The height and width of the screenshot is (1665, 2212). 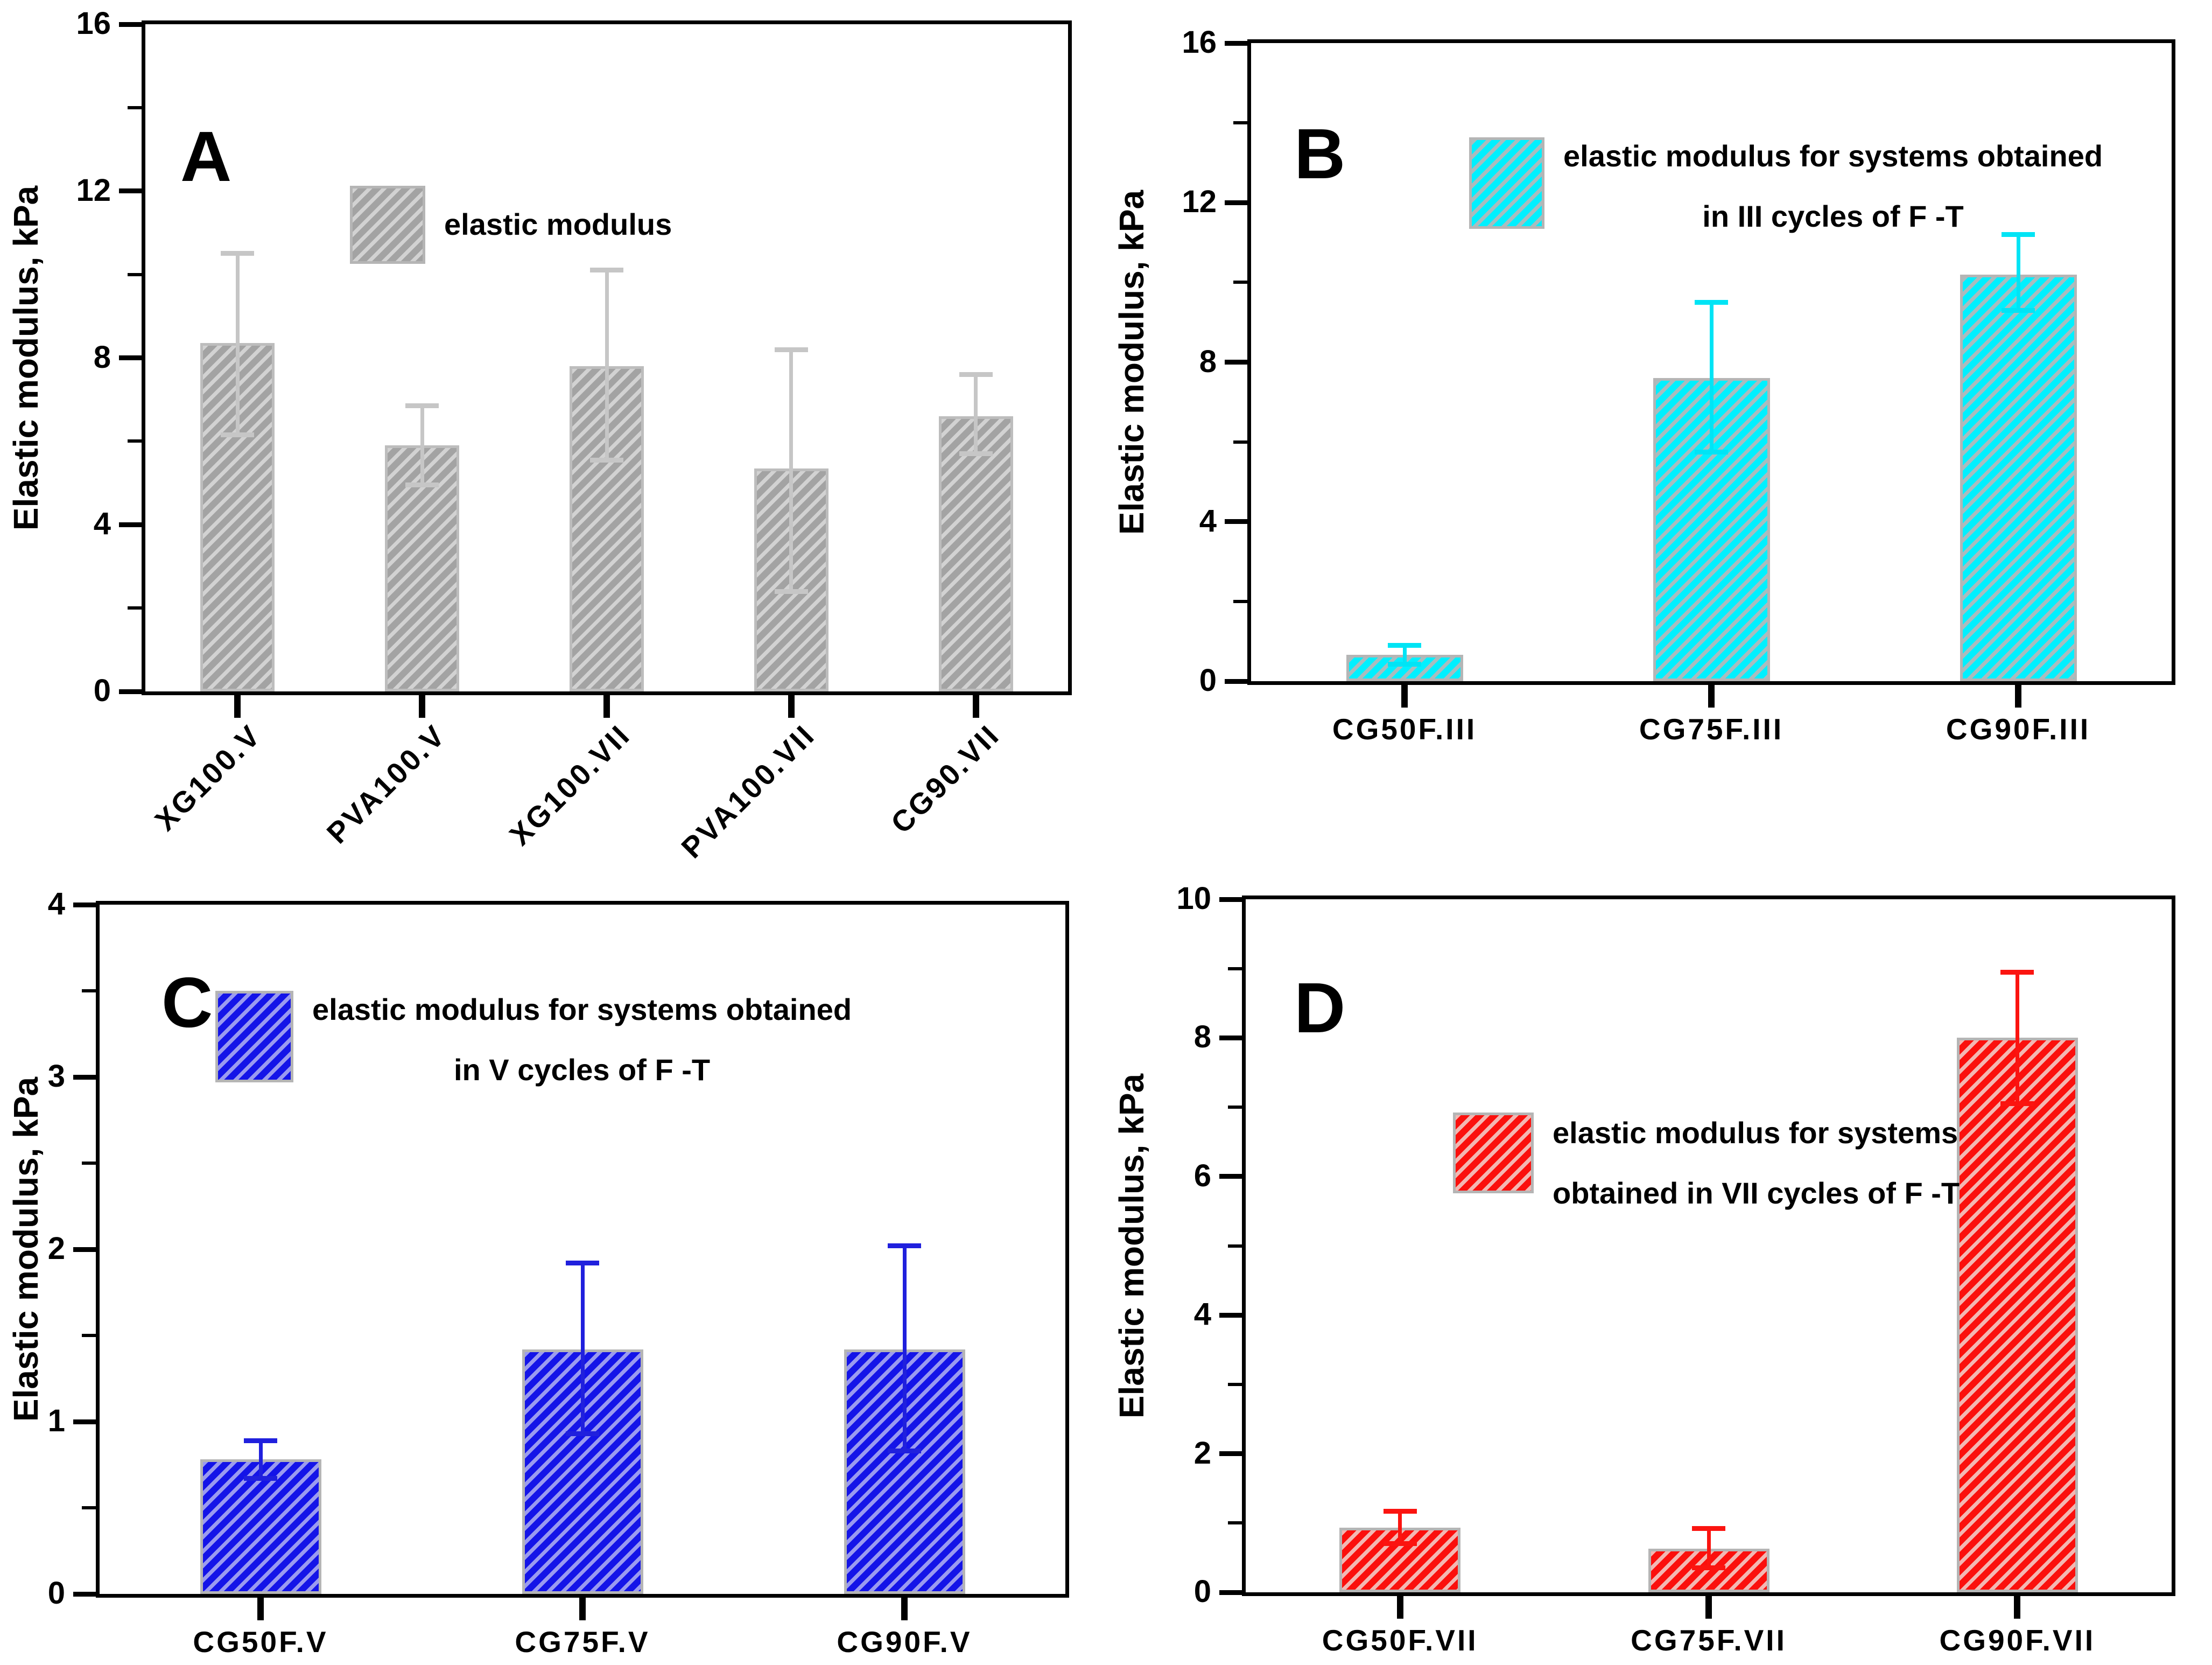 I want to click on error-bar-cg50f-iii, so click(x=1404, y=654).